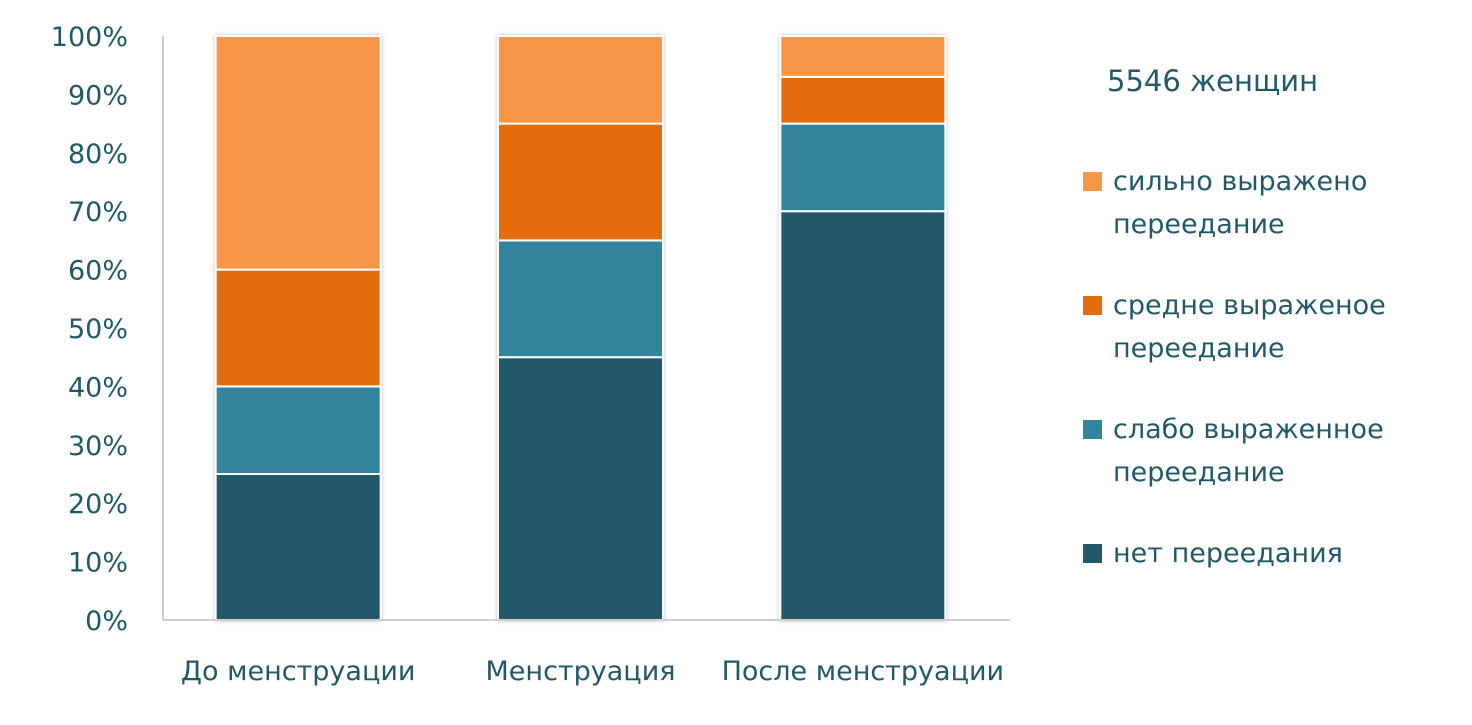  I want to click on y-tick-label: 100%, so click(89, 37).